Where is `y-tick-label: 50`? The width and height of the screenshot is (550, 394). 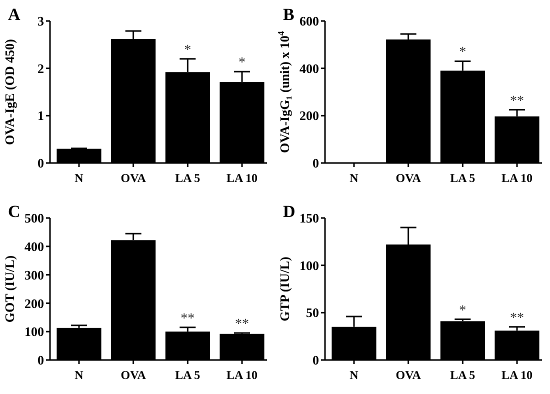
y-tick-label: 50 is located at coordinates (312, 312).